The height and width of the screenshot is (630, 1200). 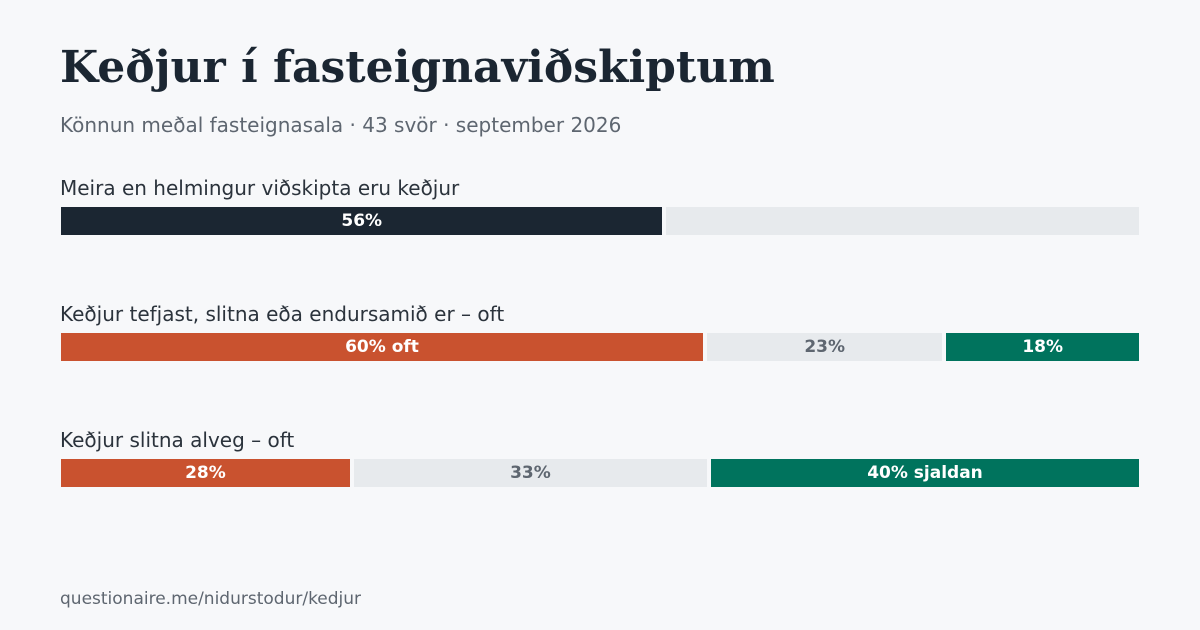 I want to click on bar-row-3: 28% 33% 40% sjaldan, so click(x=600, y=473).